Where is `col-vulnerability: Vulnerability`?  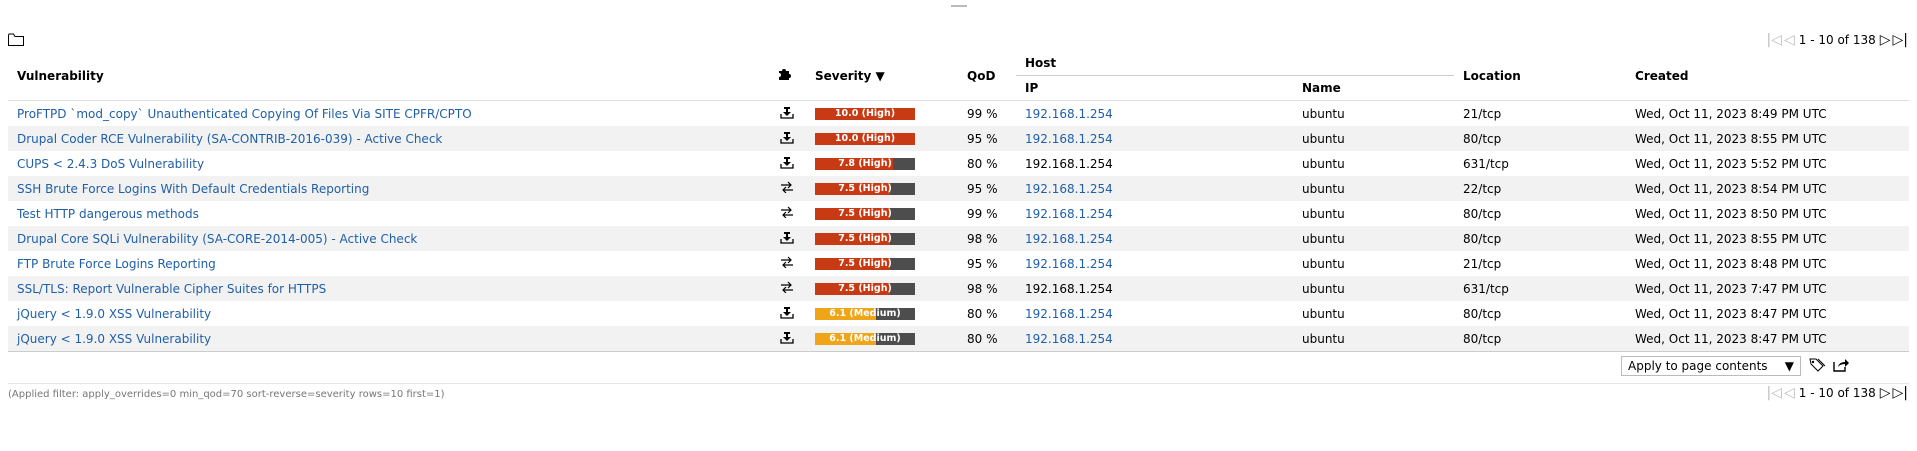
col-vulnerability: Vulnerability is located at coordinates (388, 76).